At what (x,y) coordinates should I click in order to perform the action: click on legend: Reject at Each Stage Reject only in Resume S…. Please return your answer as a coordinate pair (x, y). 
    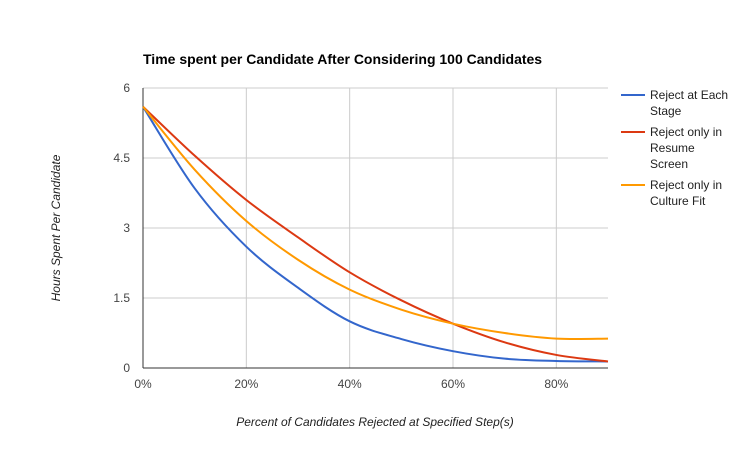
    Looking at the image, I should click on (674, 148).